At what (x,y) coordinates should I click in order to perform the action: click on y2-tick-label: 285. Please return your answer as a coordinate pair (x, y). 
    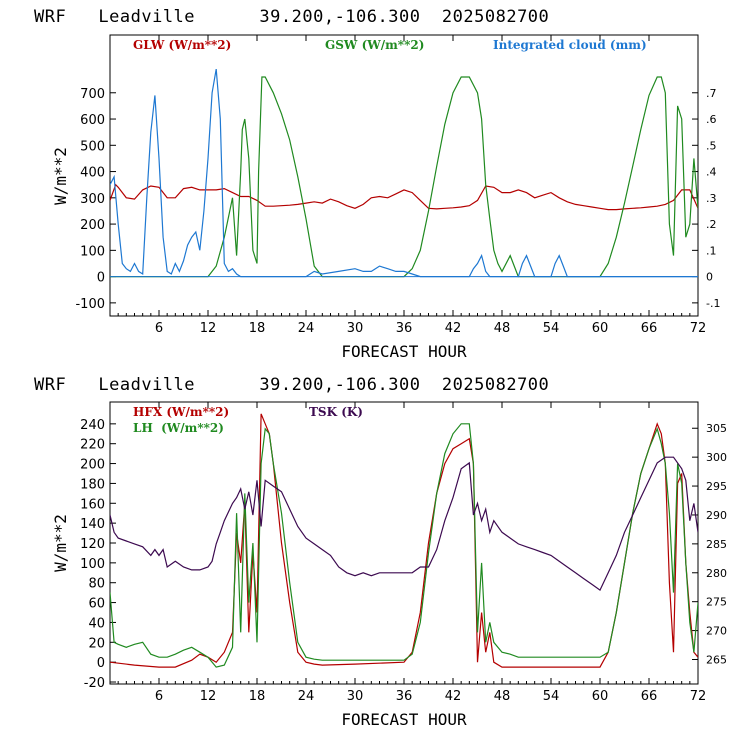
    Looking at the image, I should click on (716, 544).